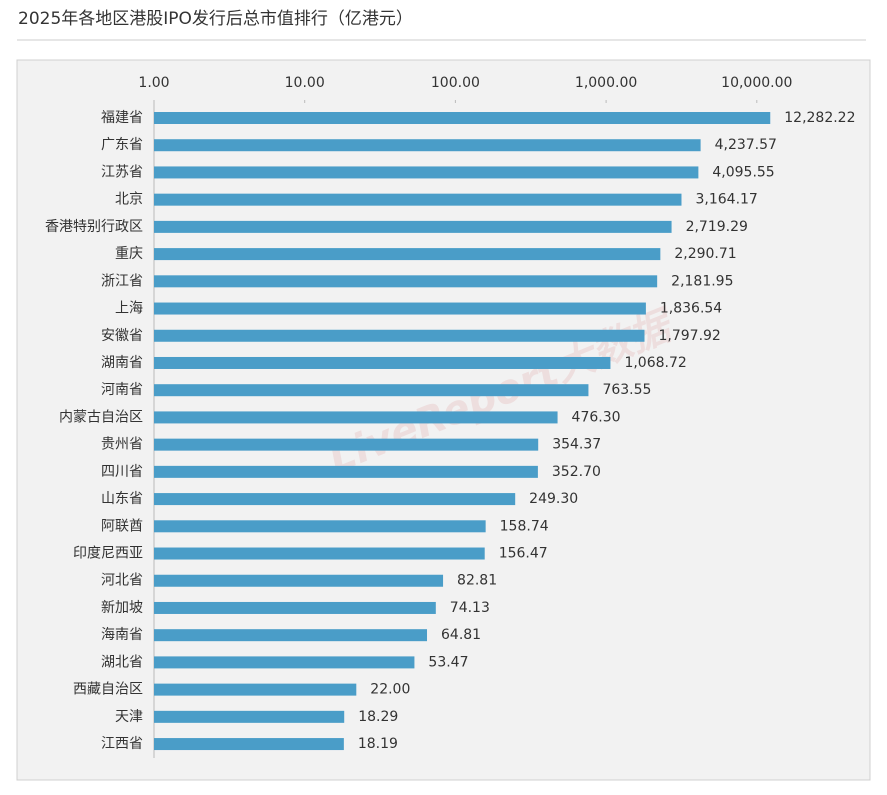  Describe the element at coordinates (819, 118) in the screenshot. I see `value-label: 12,282.22` at that location.